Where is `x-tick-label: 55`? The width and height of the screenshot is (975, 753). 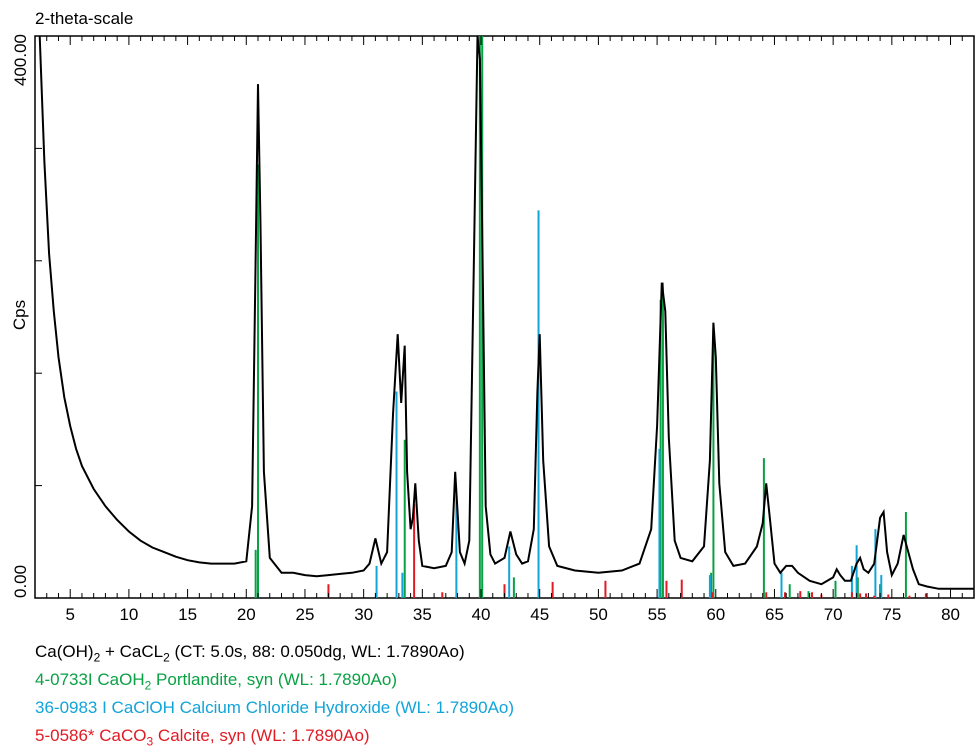 x-tick-label: 55 is located at coordinates (657, 614).